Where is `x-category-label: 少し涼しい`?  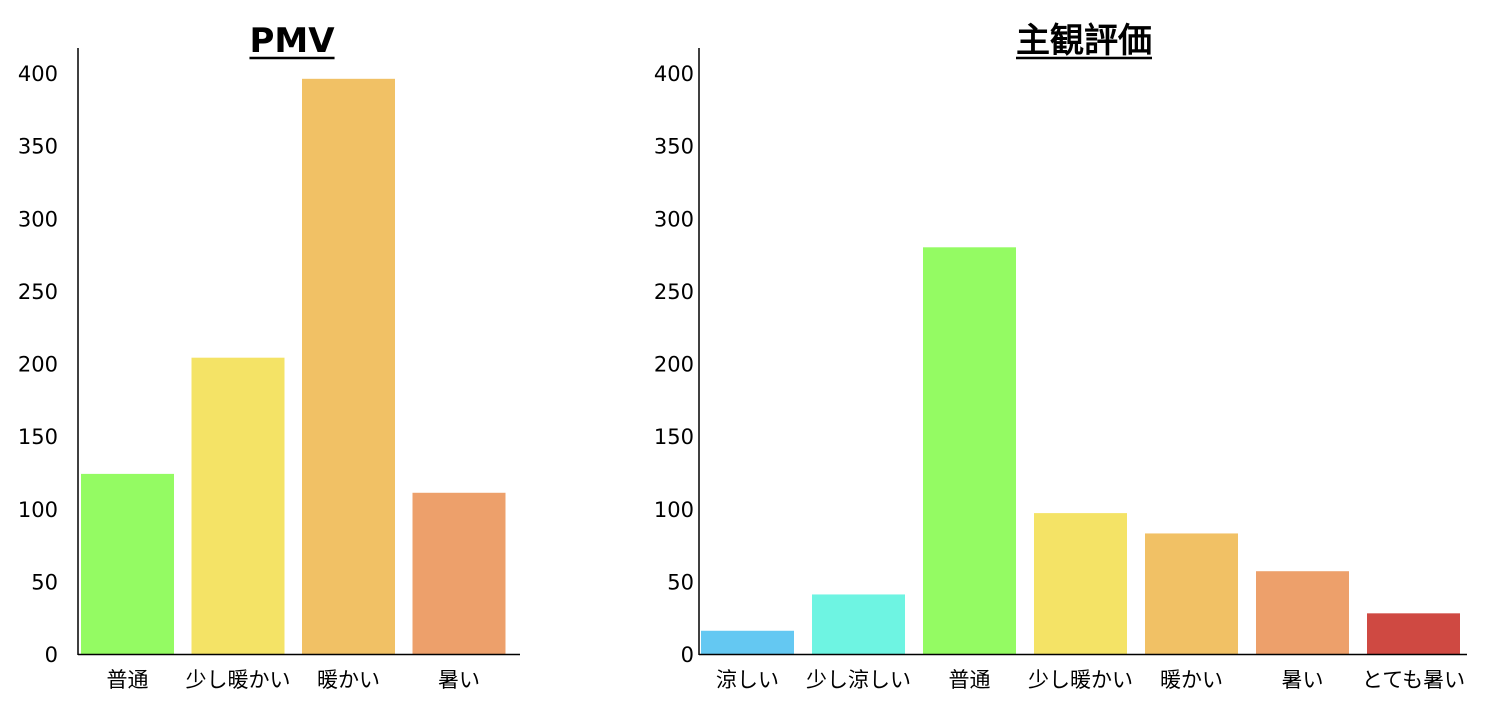
x-category-label: 少し涼しい is located at coordinates (858, 680).